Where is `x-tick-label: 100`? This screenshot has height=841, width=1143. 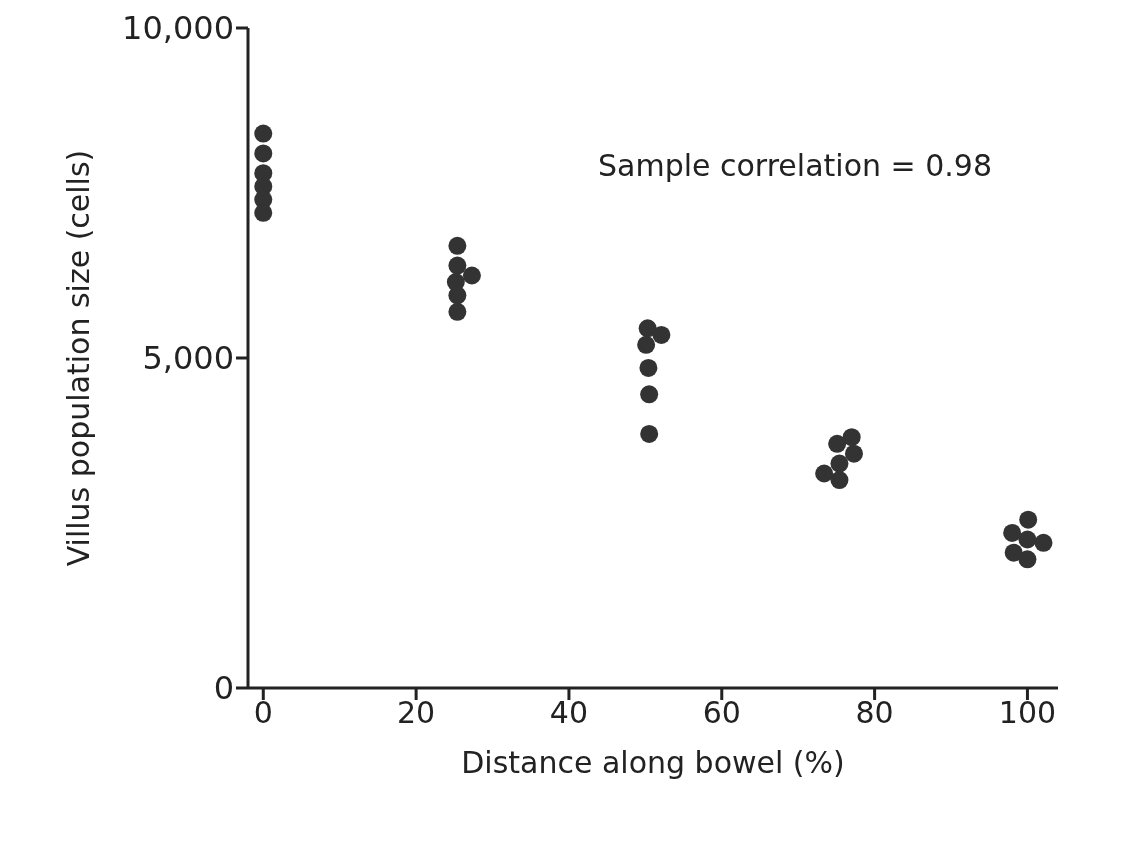
x-tick-label: 100 is located at coordinates (1027, 713).